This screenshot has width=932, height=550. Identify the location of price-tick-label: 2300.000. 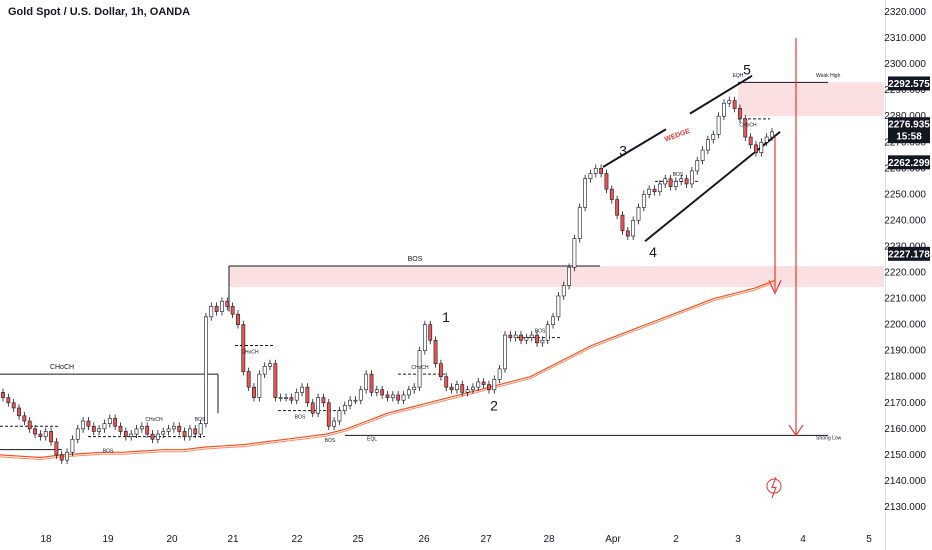
(905, 64).